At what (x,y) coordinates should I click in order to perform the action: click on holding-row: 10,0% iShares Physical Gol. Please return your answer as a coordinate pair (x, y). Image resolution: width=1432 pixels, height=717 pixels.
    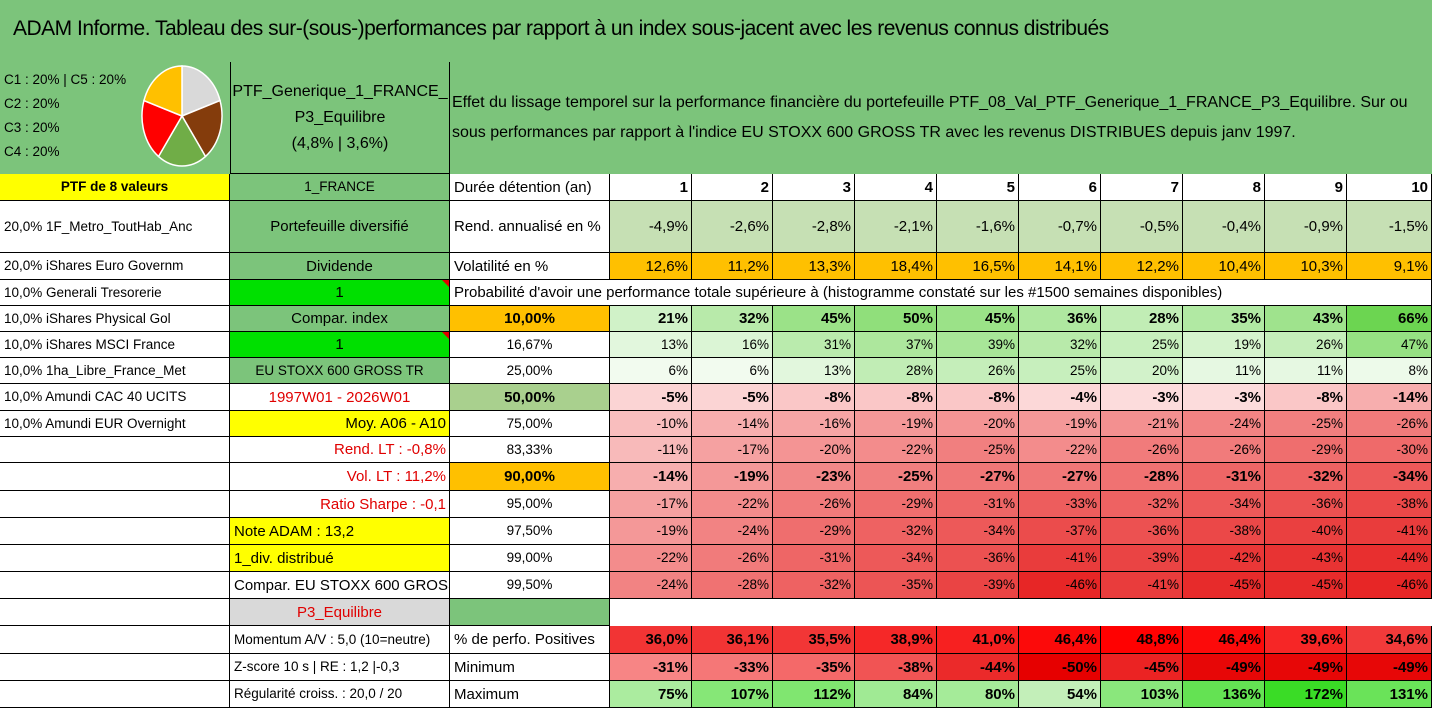
    Looking at the image, I should click on (115, 319).